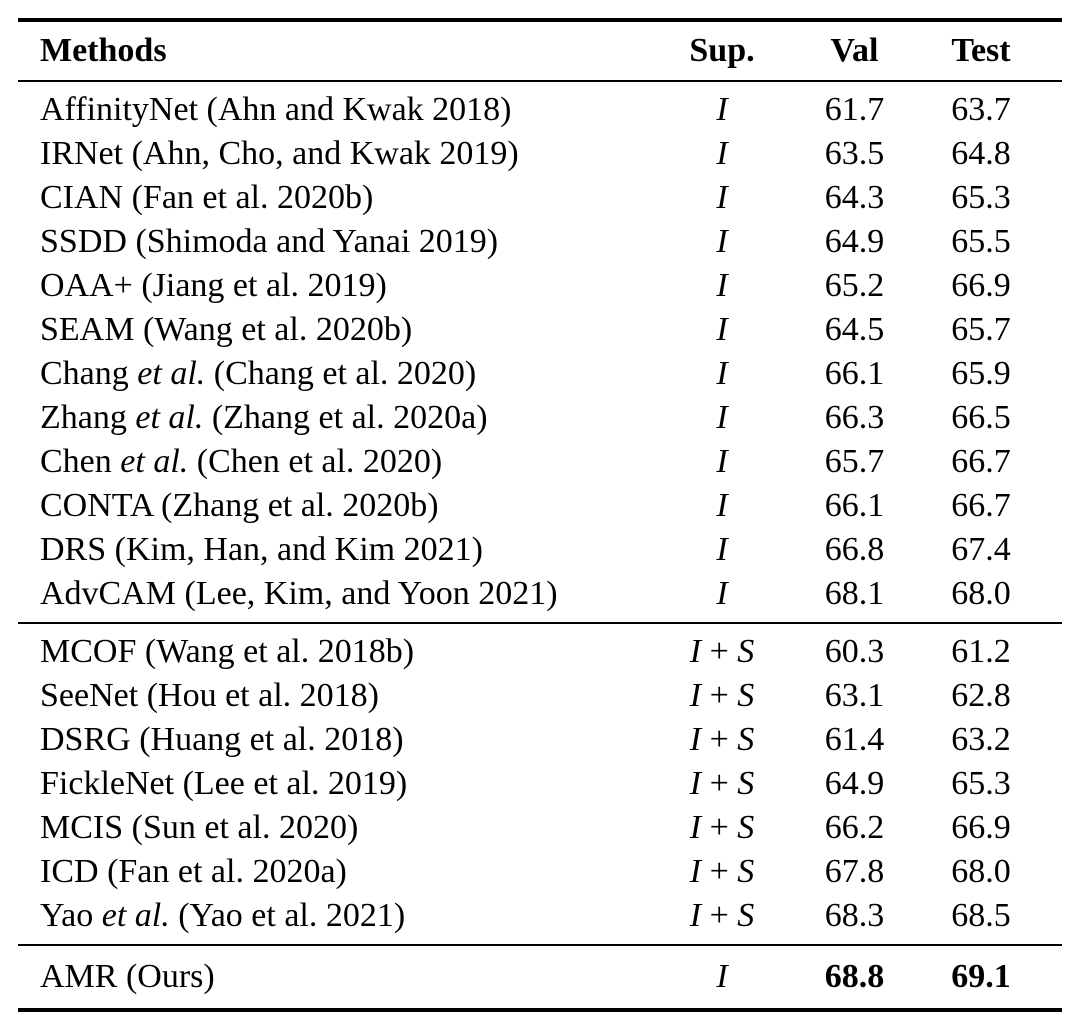 Image resolution: width=1080 pixels, height=1030 pixels. What do you see at coordinates (312, 241) in the screenshot?
I see `method-citation: (Shimoda and Yanai 2019)` at bounding box center [312, 241].